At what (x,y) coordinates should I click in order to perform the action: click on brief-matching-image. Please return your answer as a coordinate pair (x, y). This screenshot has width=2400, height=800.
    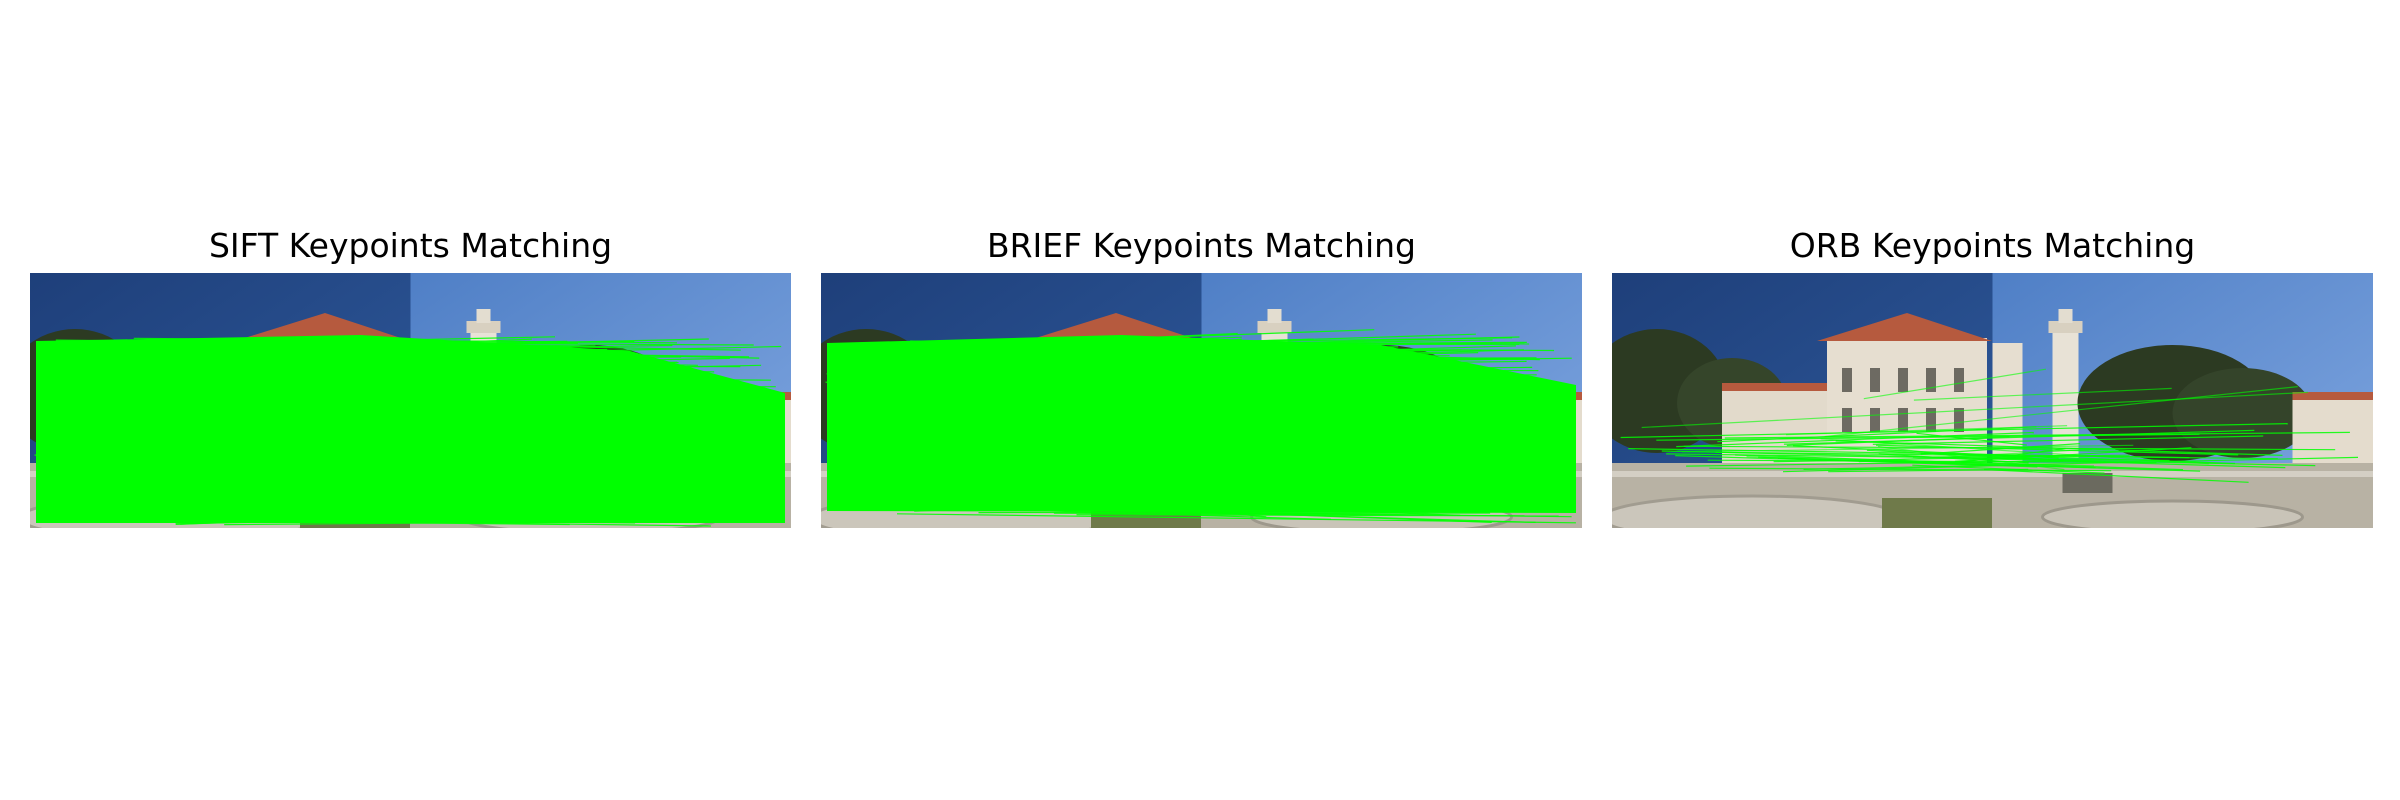
    Looking at the image, I should click on (1201, 400).